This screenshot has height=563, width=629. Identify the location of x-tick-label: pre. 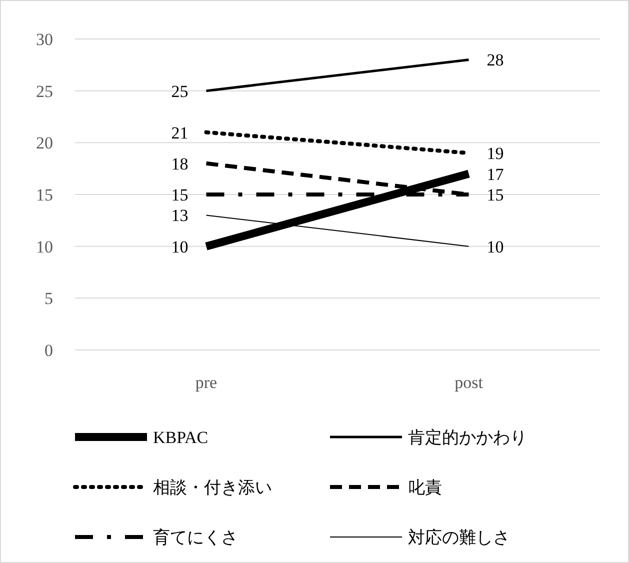
(206, 382).